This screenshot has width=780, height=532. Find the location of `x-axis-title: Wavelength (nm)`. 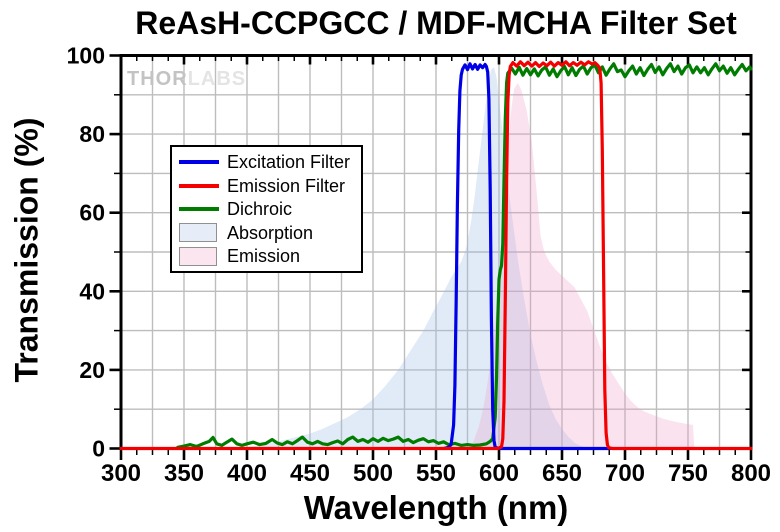

x-axis-title: Wavelength (nm) is located at coordinates (436, 507).